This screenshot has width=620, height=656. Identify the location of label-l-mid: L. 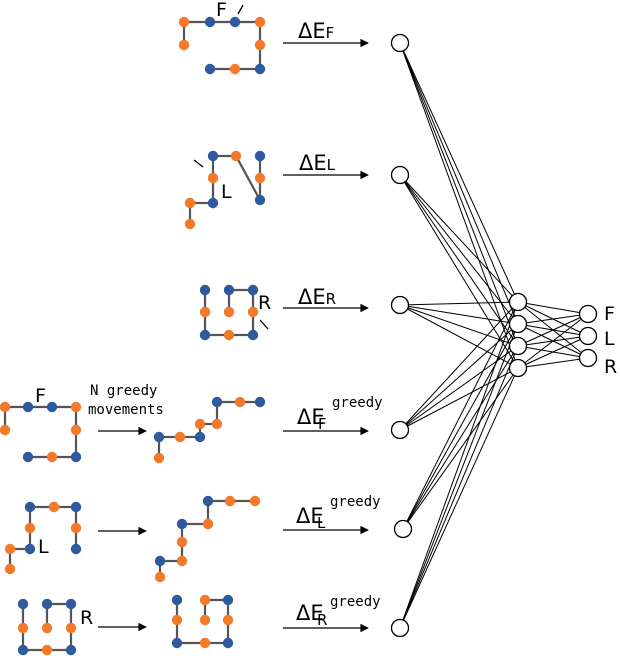
(226, 192).